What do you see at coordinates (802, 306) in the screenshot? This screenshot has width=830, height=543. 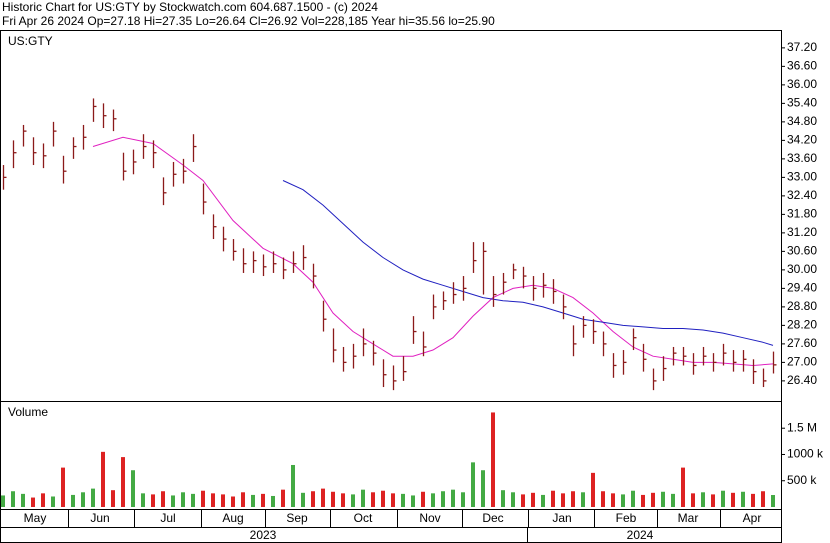 I see `y-tick-label: 28.80` at bounding box center [802, 306].